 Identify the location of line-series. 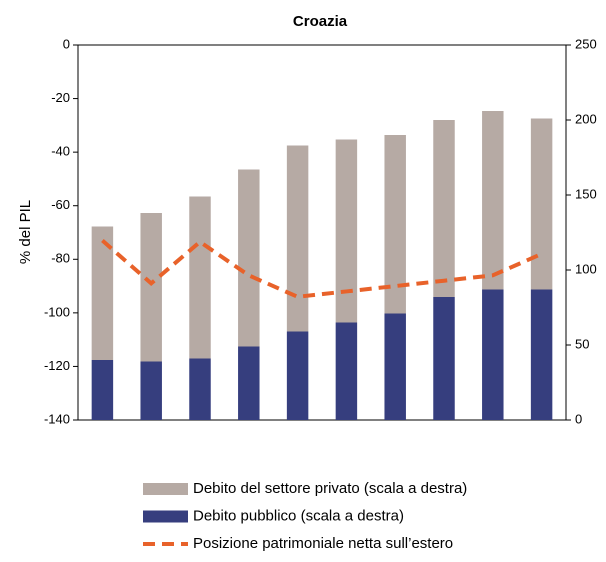
(322, 269).